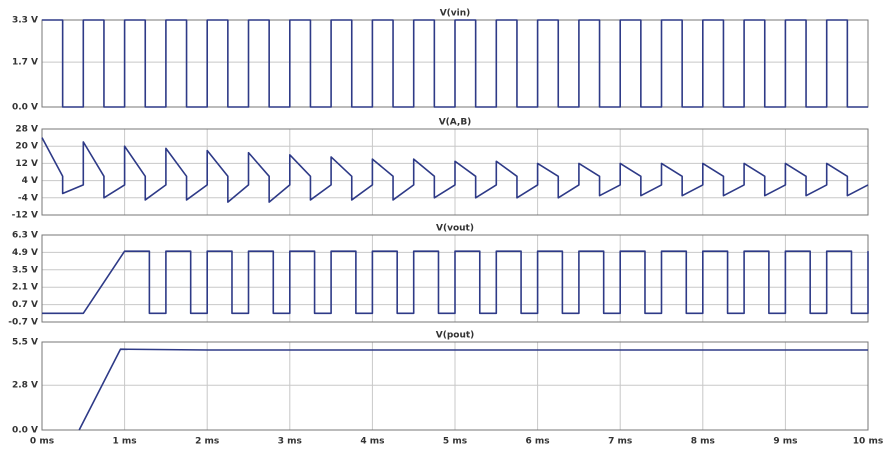  What do you see at coordinates (25, 63) in the screenshot?
I see `y-tick-label: 1.7 V` at bounding box center [25, 63].